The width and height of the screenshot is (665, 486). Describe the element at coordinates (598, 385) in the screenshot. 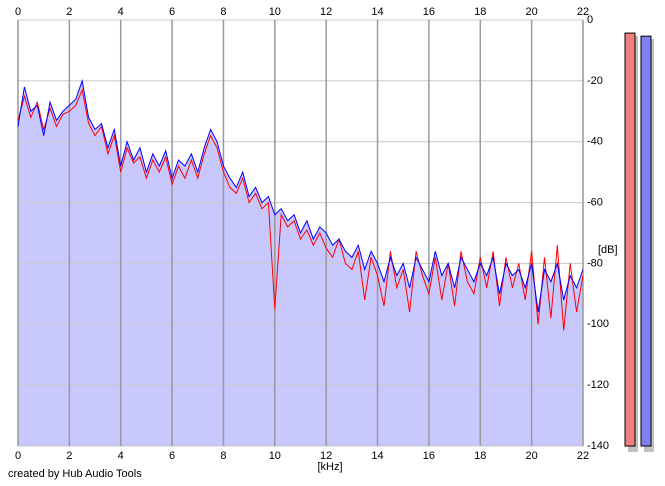

I see `y-tick-label: -120` at that location.